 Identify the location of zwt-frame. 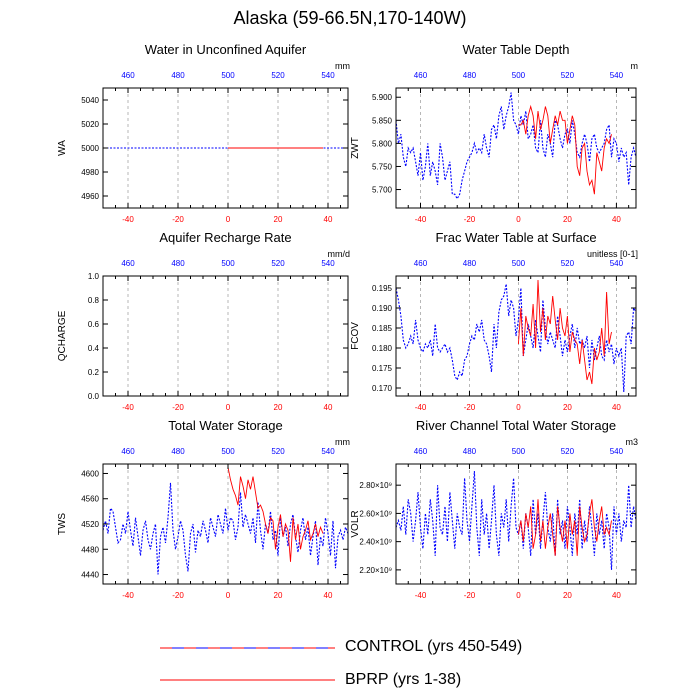
(516, 148).